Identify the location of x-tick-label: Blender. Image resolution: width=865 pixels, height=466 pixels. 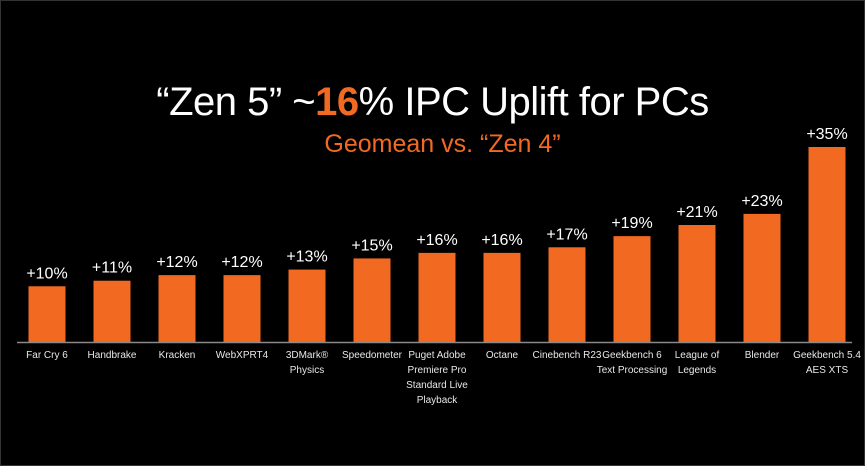
(762, 355).